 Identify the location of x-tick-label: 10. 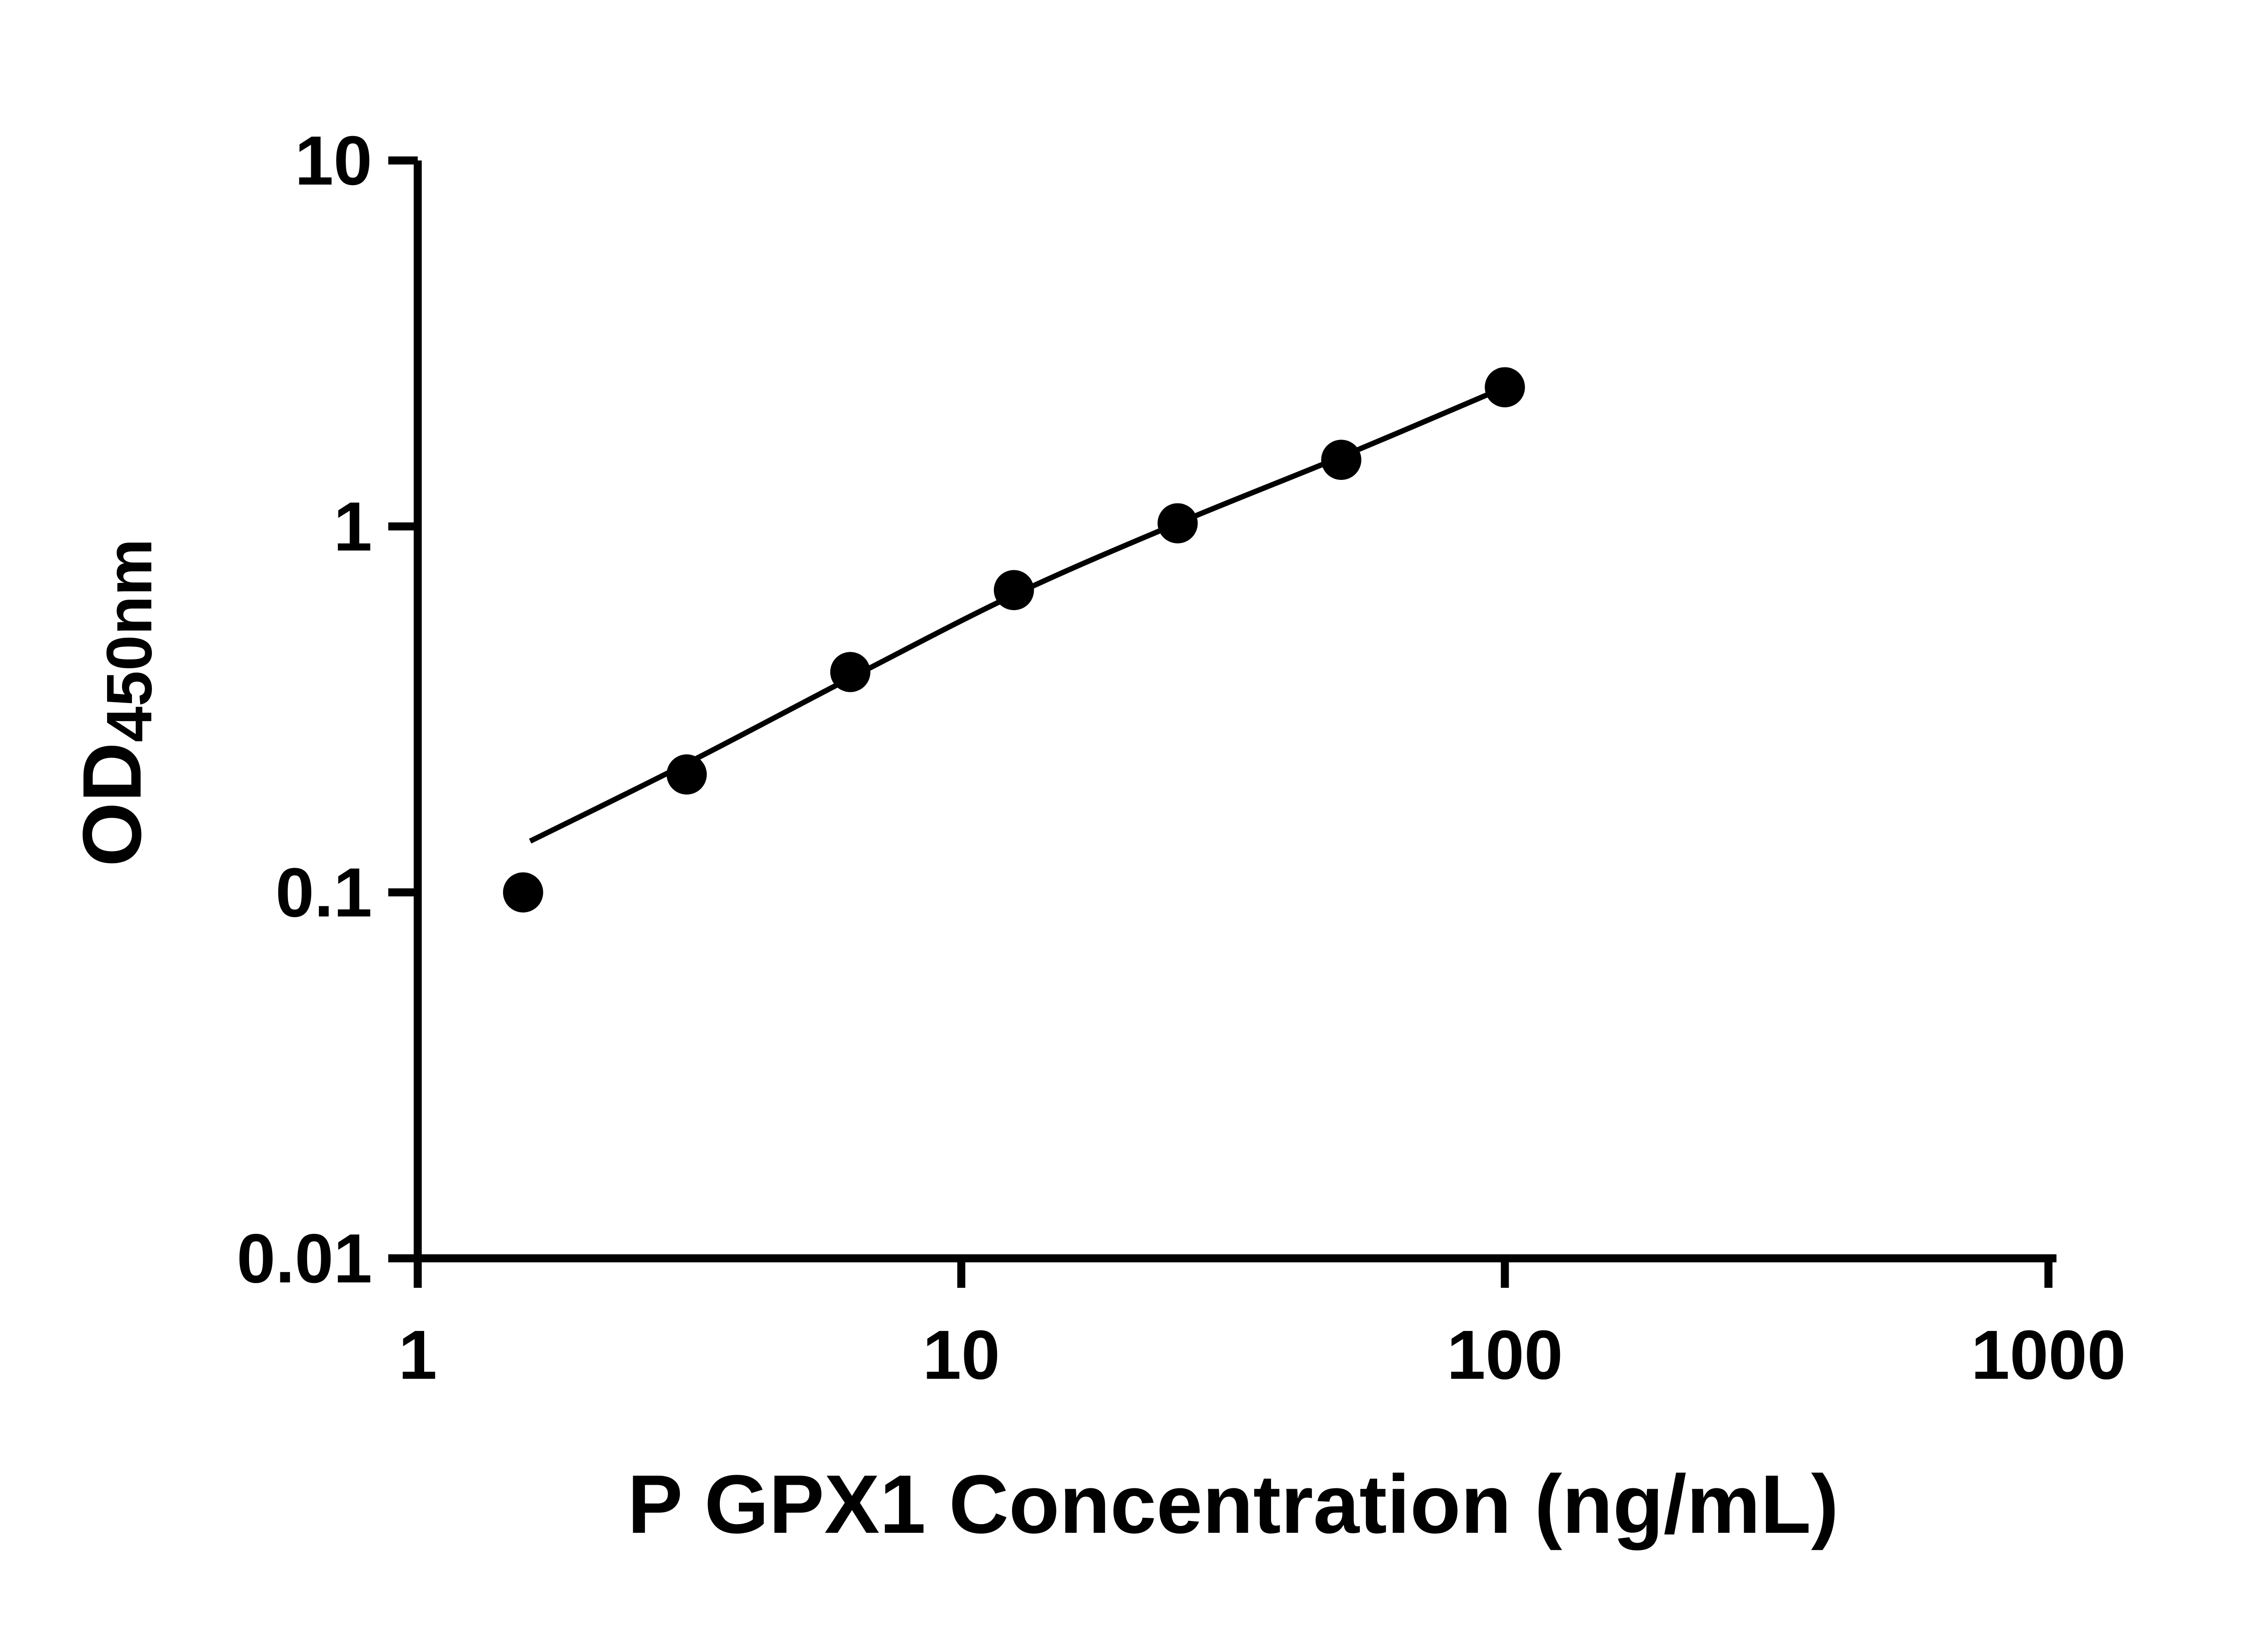
(962, 1355).